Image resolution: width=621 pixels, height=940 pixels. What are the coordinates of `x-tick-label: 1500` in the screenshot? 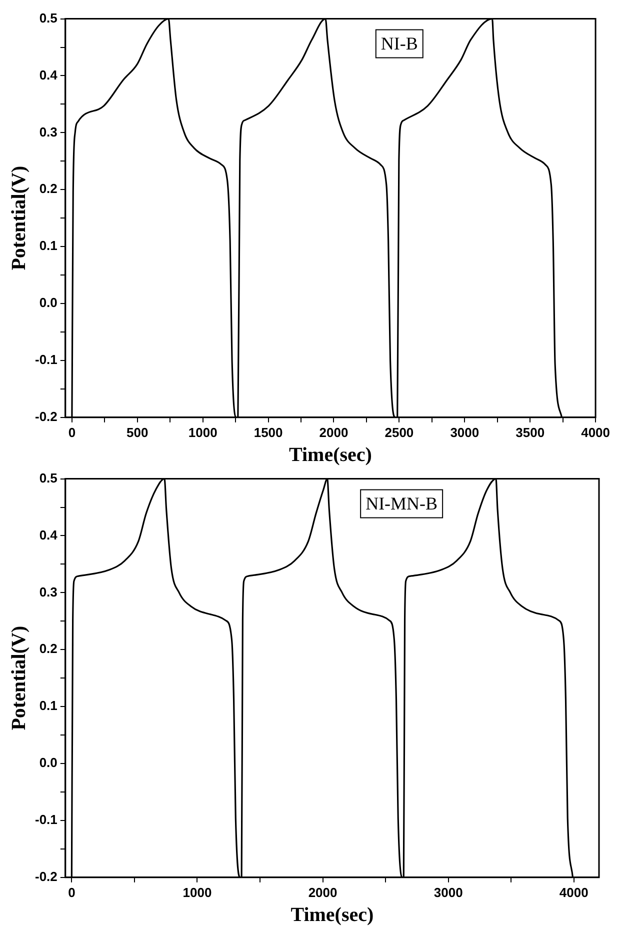 It's located at (268, 432).